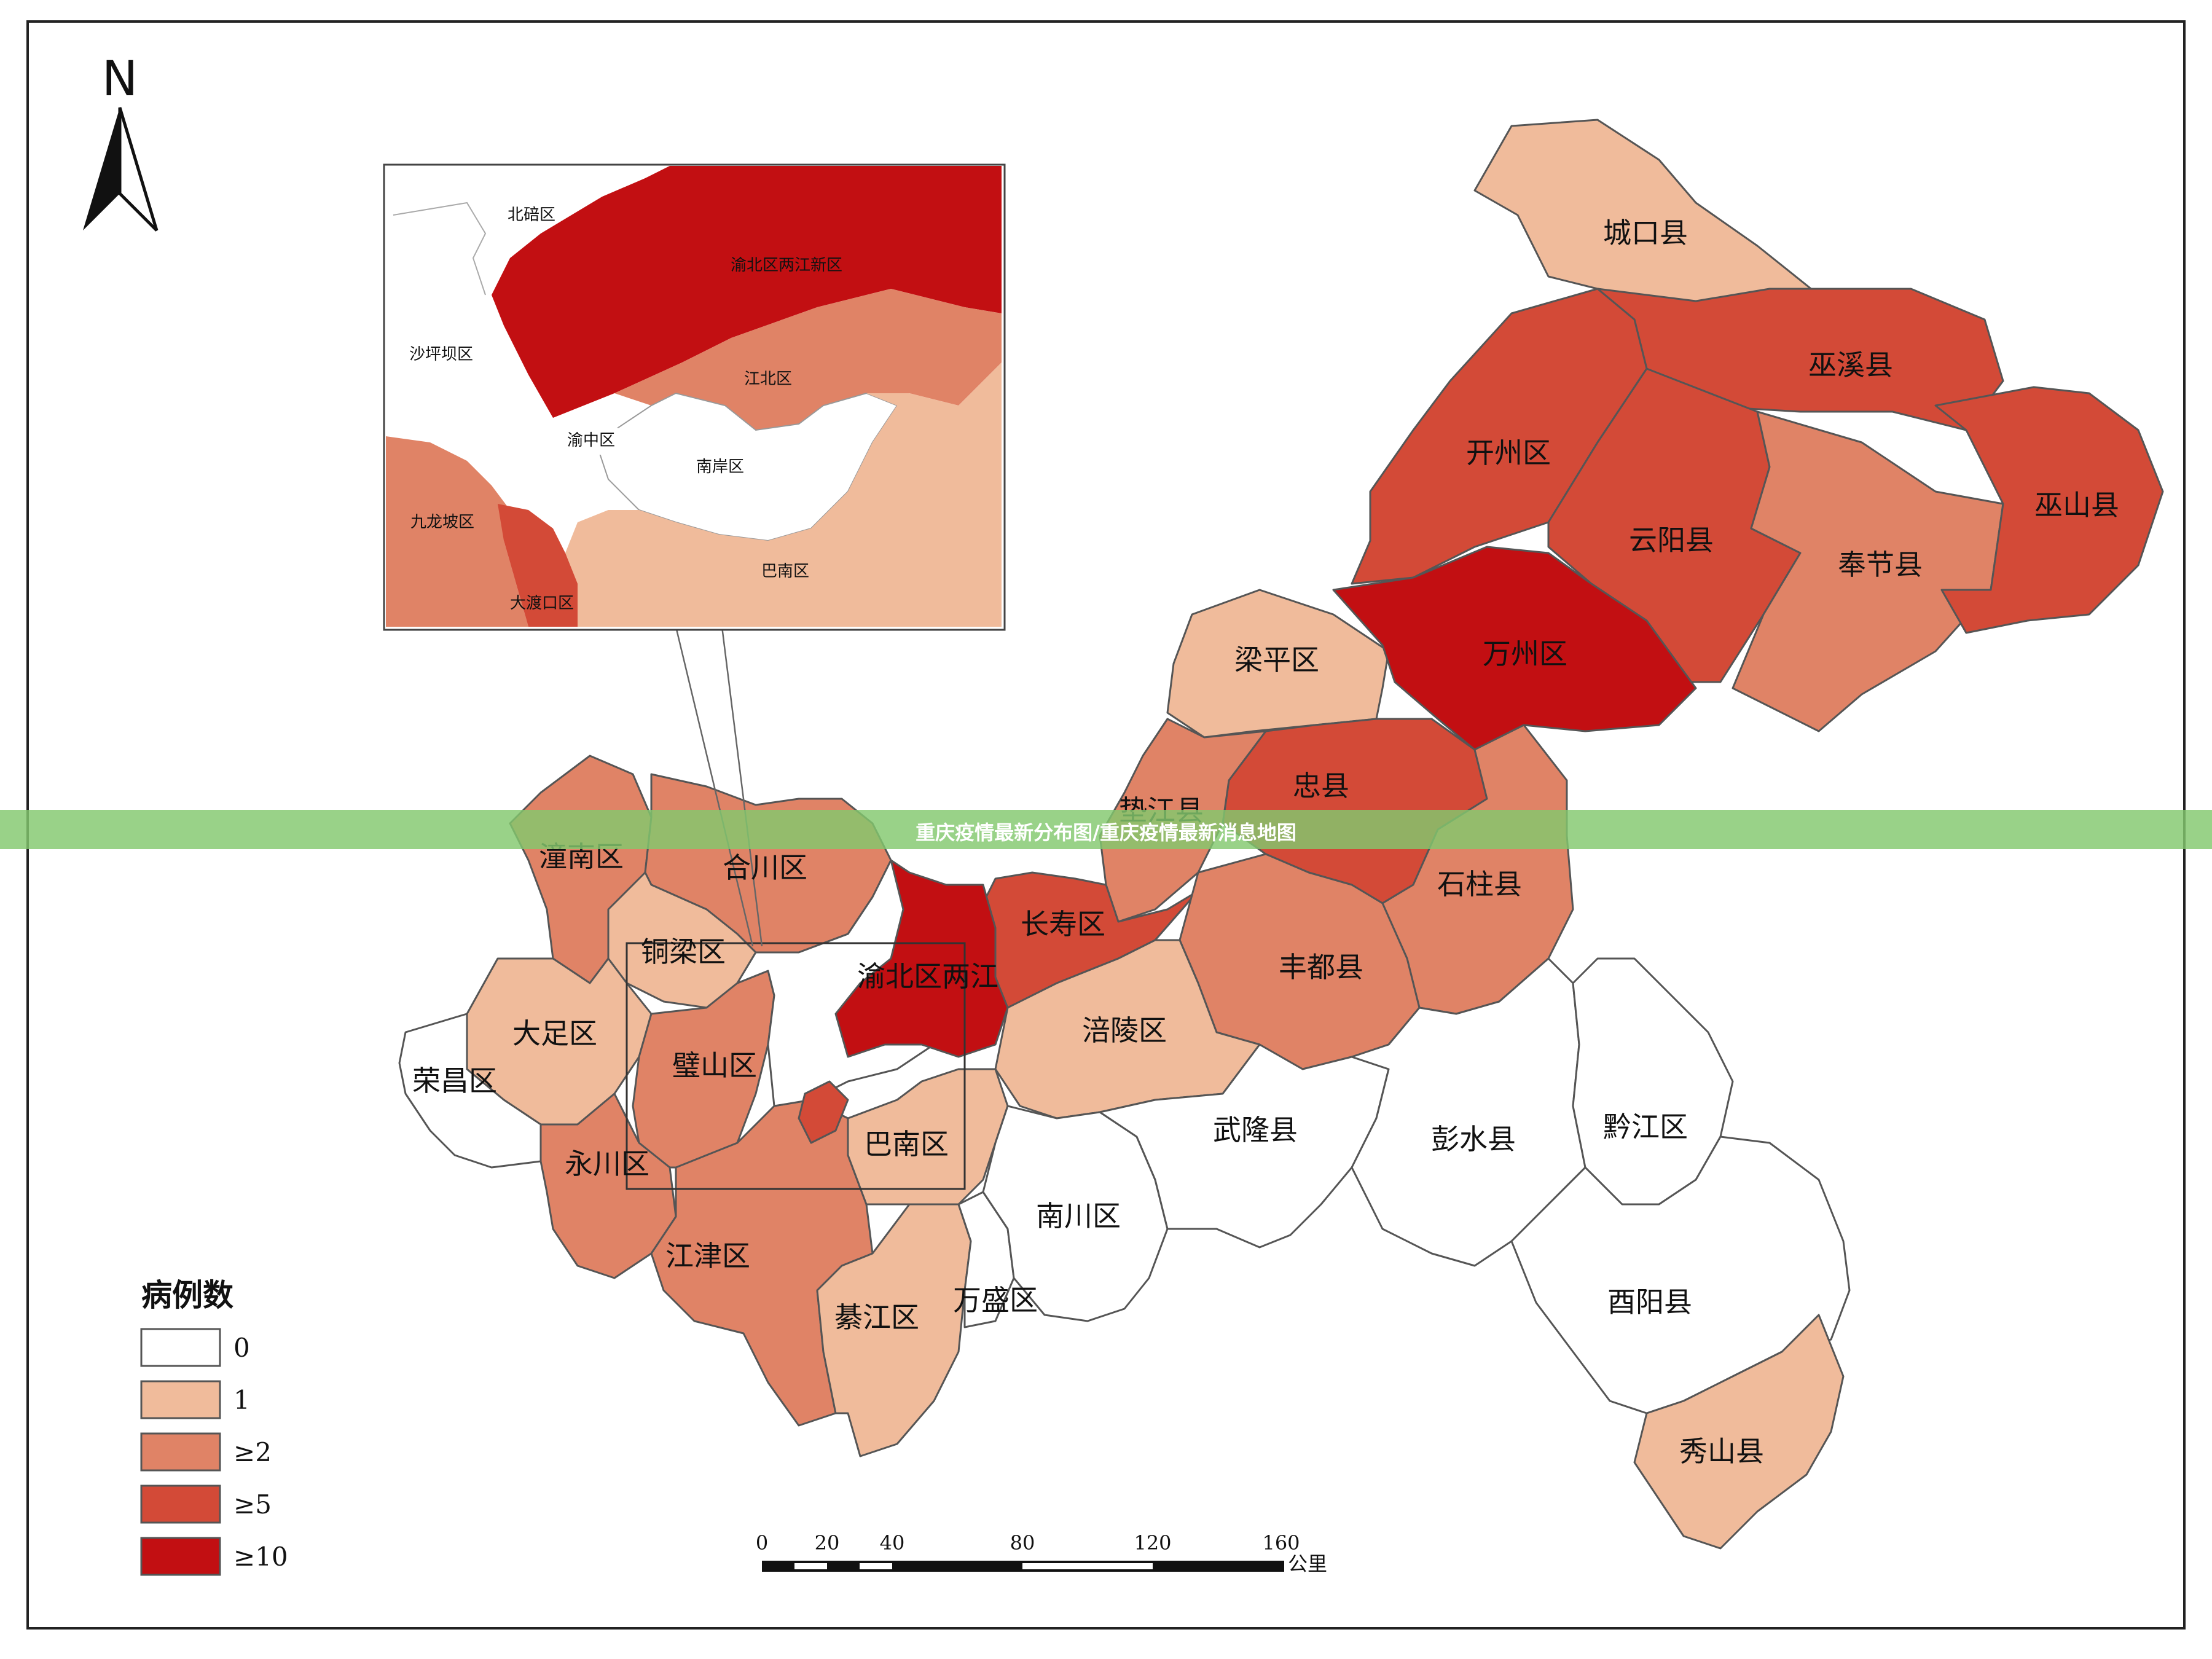 The width and height of the screenshot is (2212, 1659). What do you see at coordinates (786, 265) in the screenshot?
I see `inset-label-yubei: 渝北区两江新区` at bounding box center [786, 265].